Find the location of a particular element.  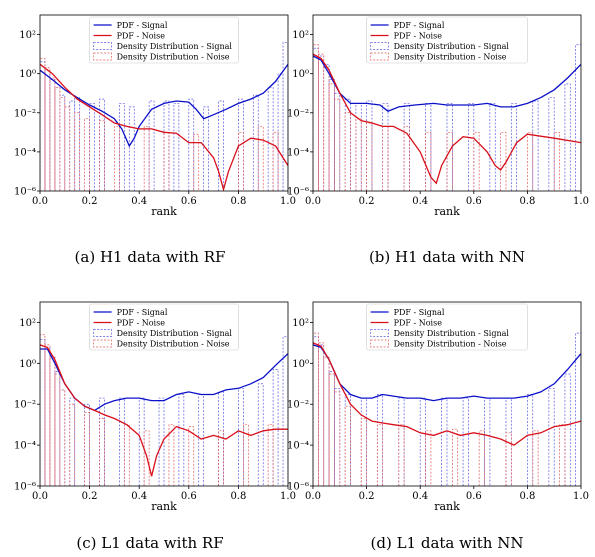

panel-caption: (b) H1 data with NN is located at coordinates (447, 257).